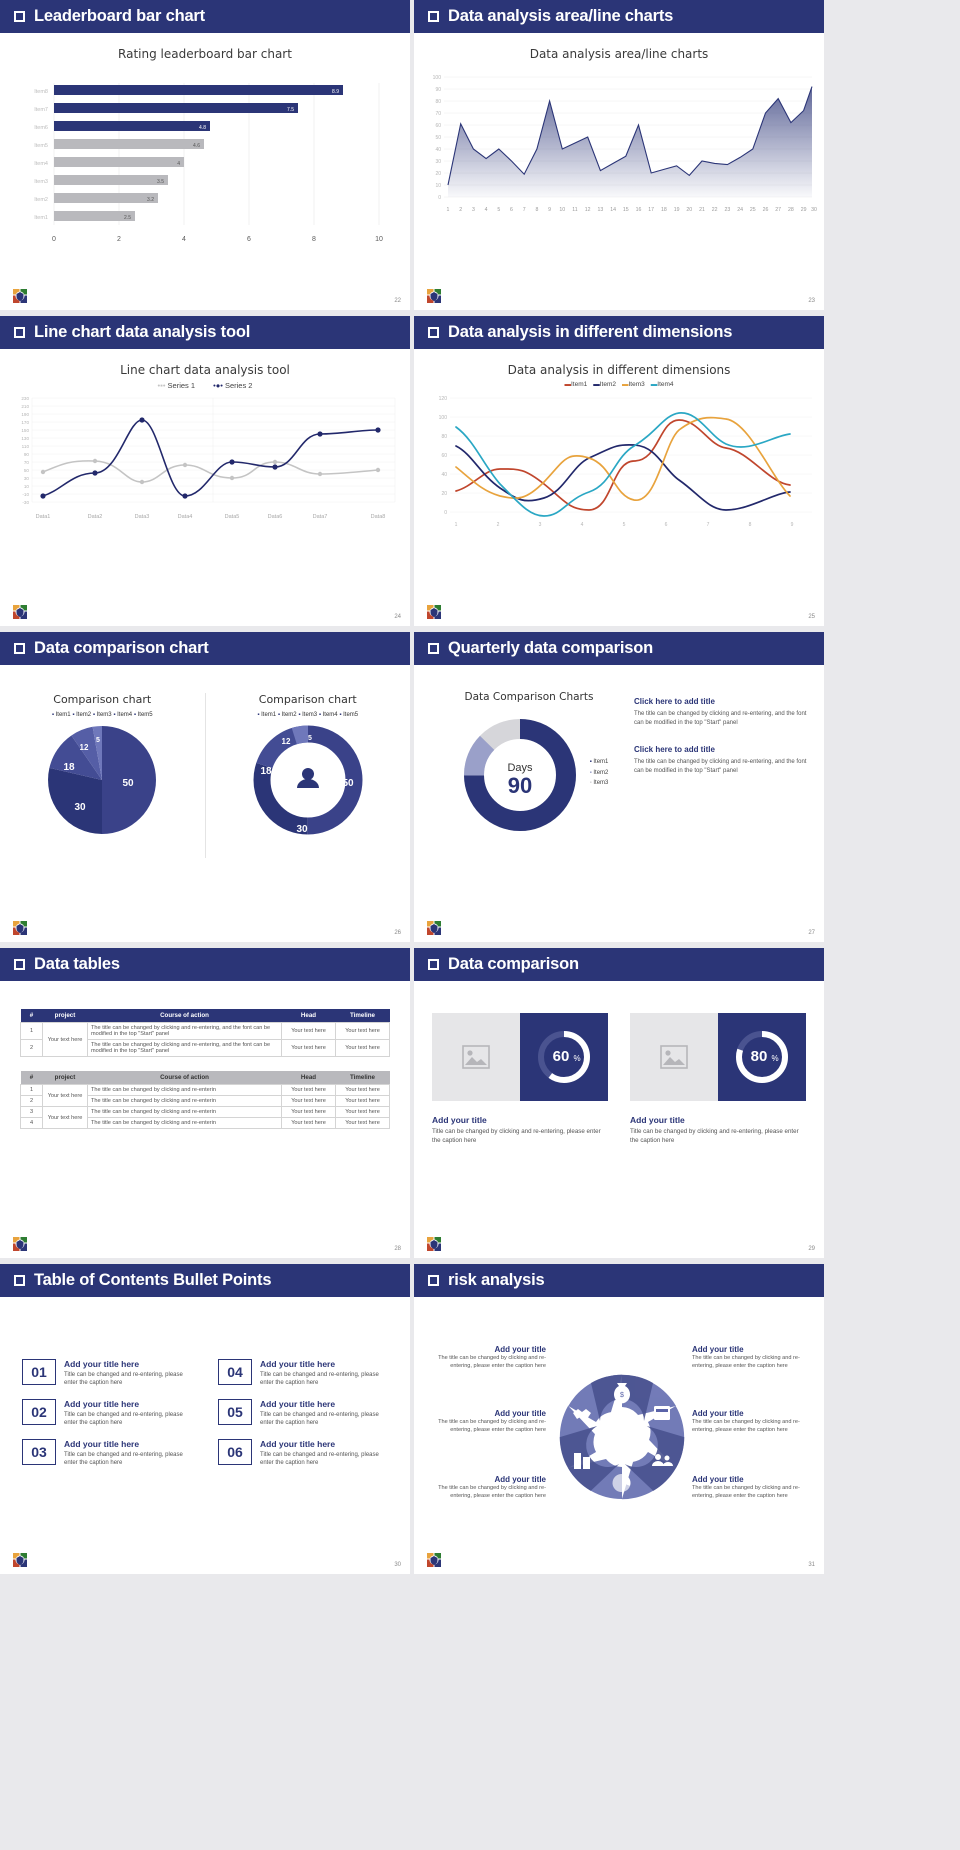 This screenshot has height=1850, width=960. What do you see at coordinates (561, 1056) in the screenshot?
I see `gauge-value: 60` at bounding box center [561, 1056].